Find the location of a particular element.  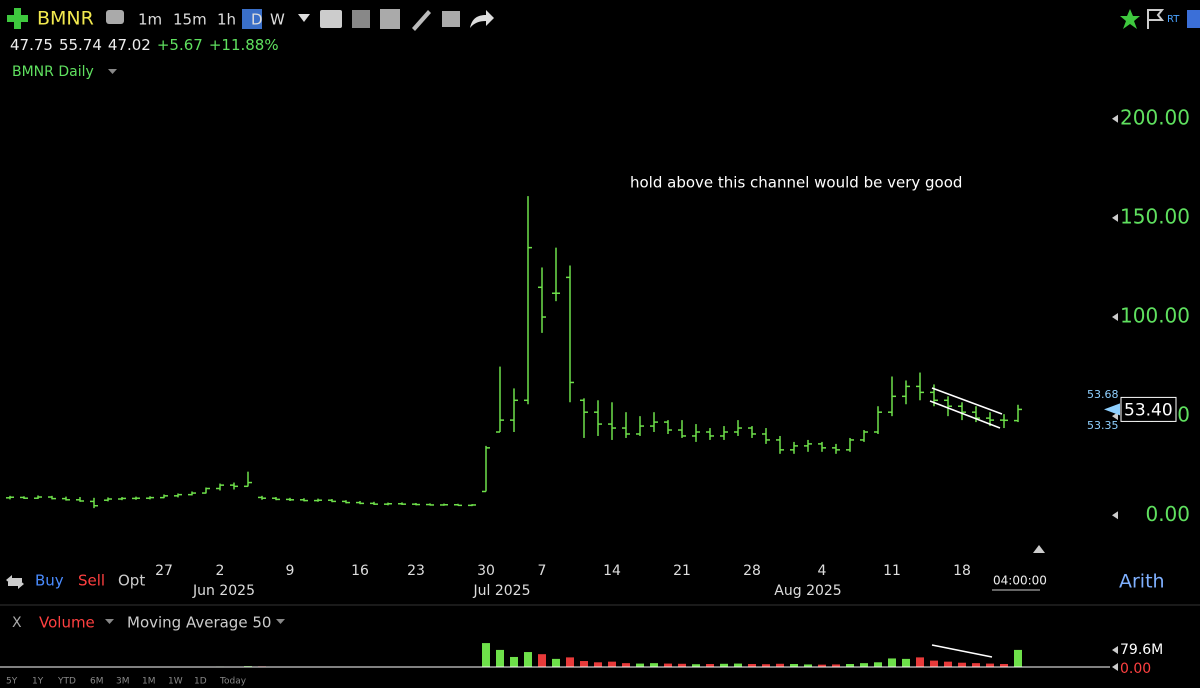

sell-button: Sell is located at coordinates (91, 581).